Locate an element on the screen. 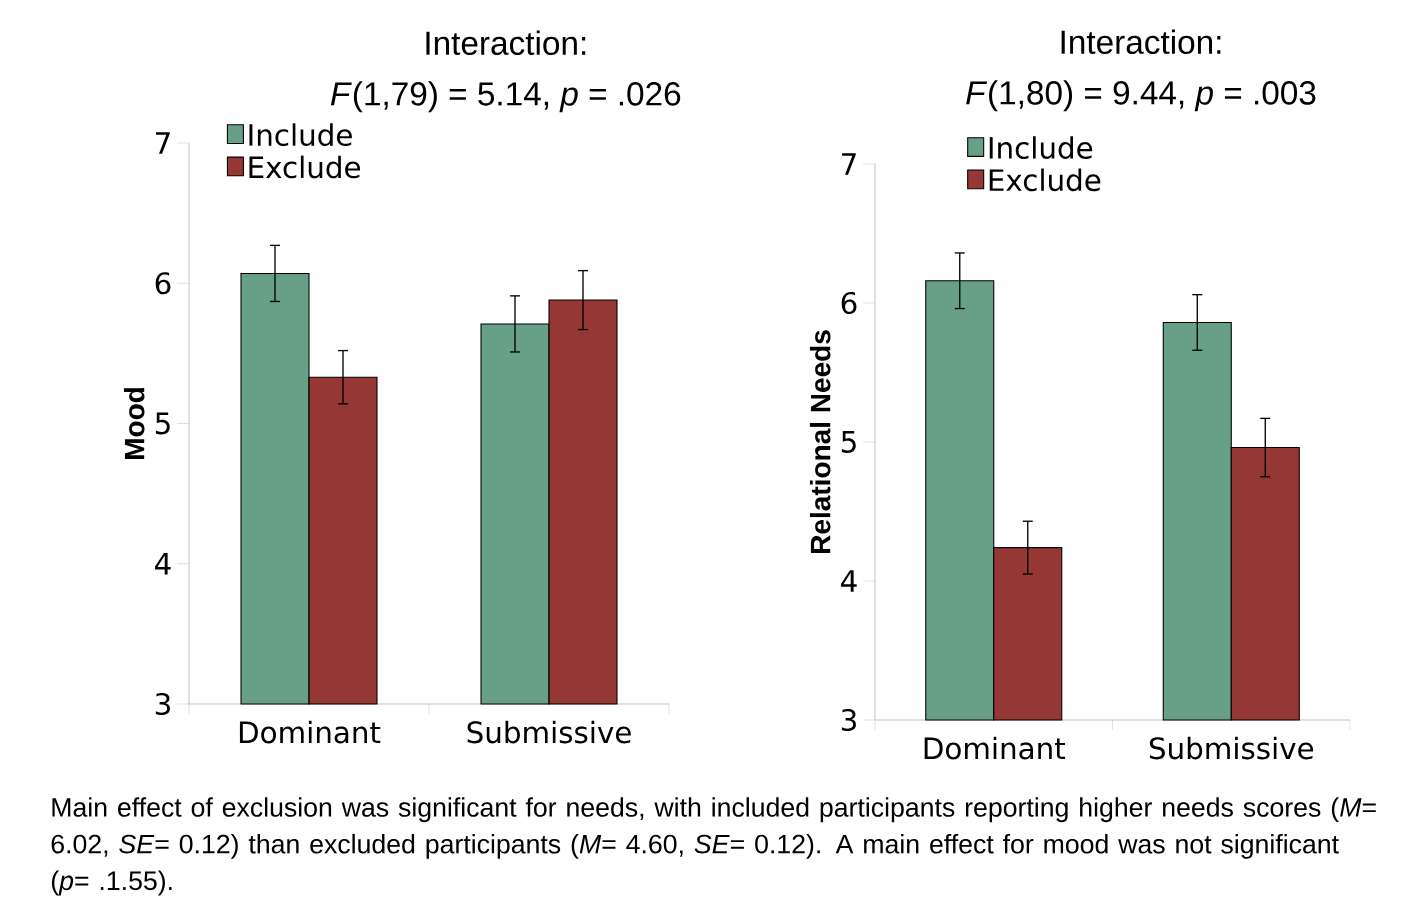 The image size is (1410, 900). chart-subtitle: F(1,80) = 9.44, p = .003 is located at coordinates (1141, 96).